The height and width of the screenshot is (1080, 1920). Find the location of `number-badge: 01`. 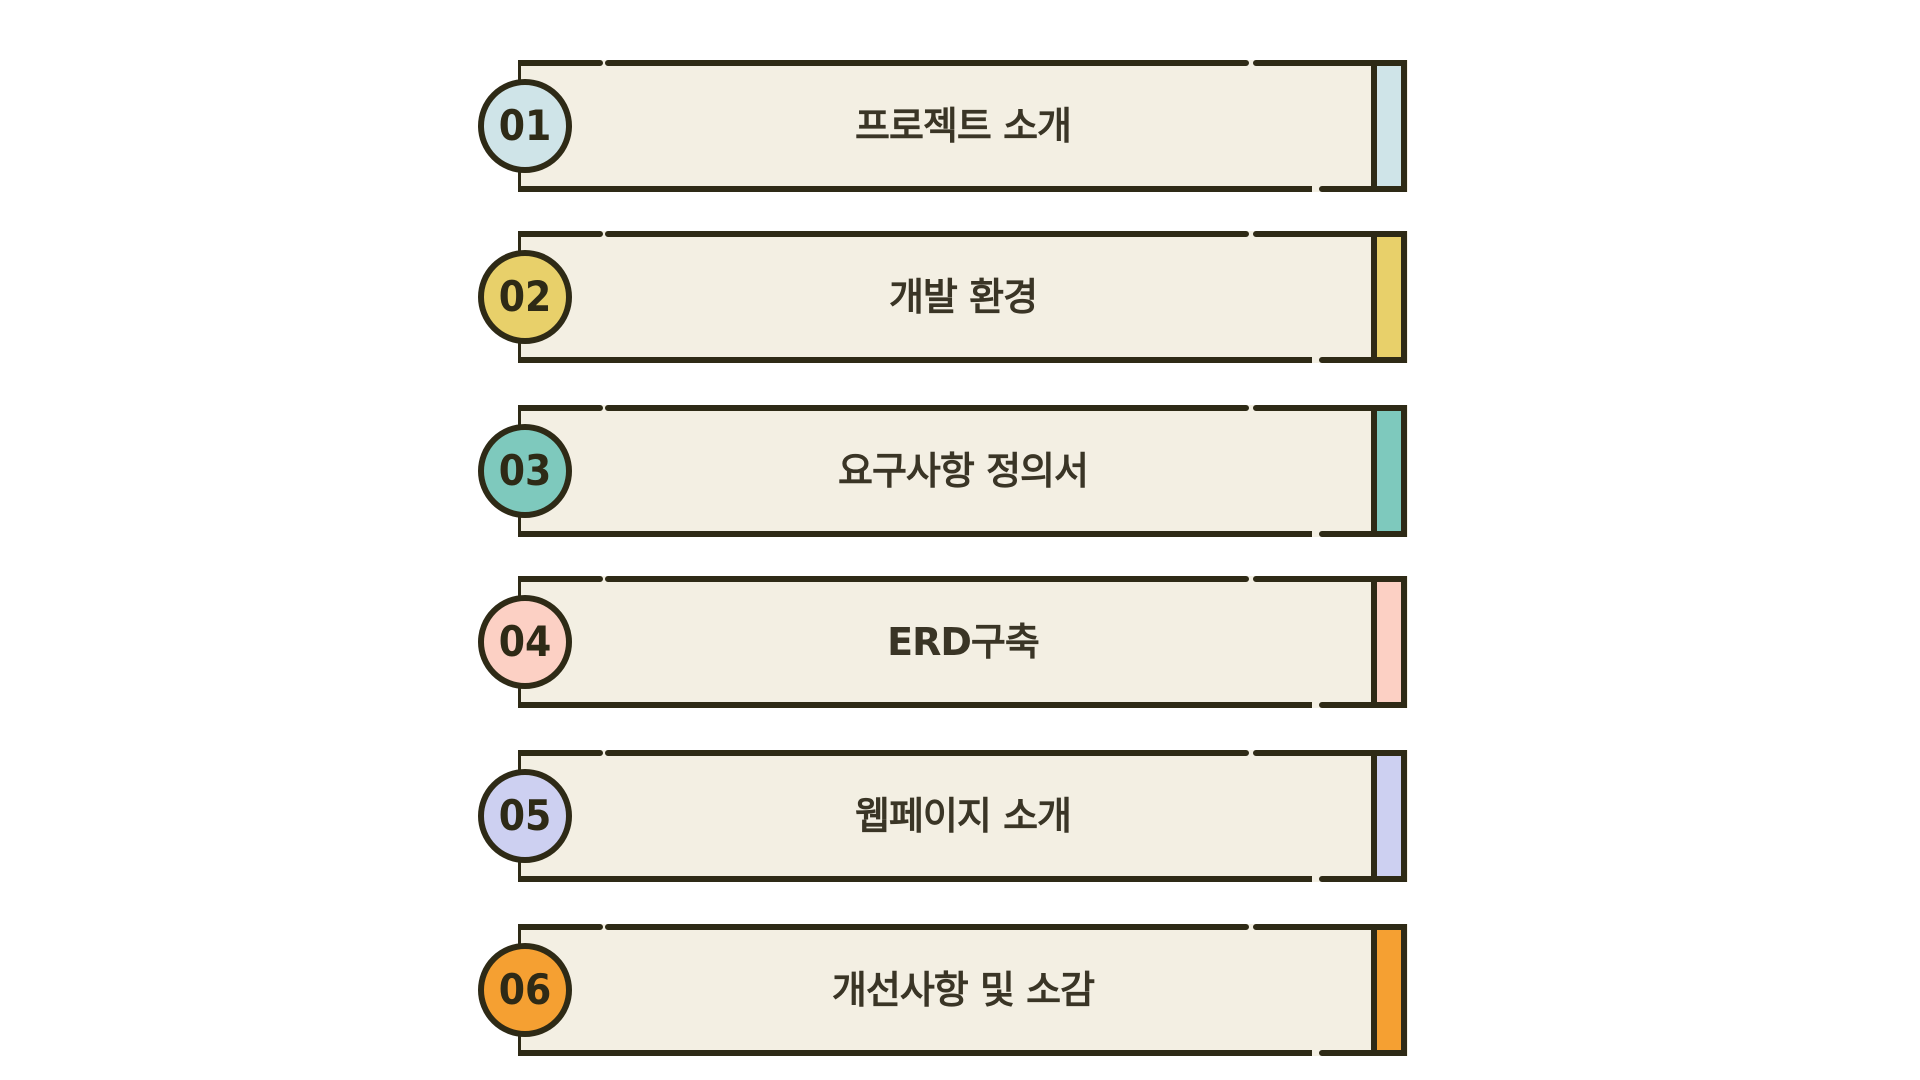

number-badge: 01 is located at coordinates (525, 126).